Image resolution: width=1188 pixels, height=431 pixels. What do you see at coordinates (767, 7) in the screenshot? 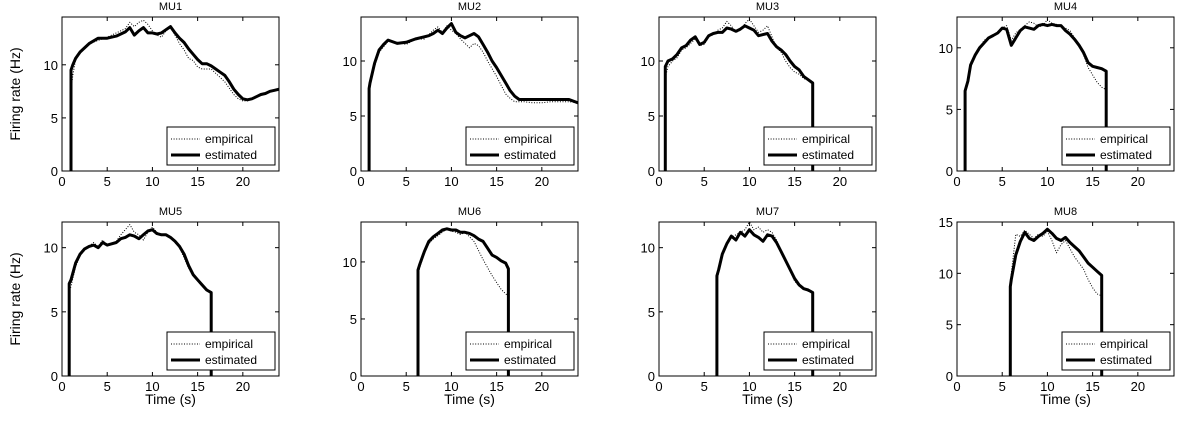
I see `panel-title: MU3` at bounding box center [767, 7].